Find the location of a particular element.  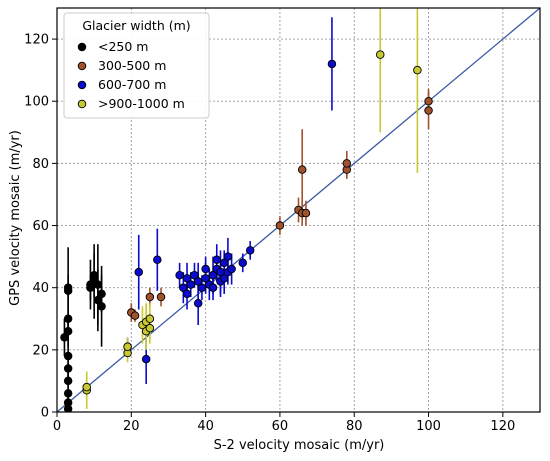

y-tick-label: 0 is located at coordinates (45, 413).